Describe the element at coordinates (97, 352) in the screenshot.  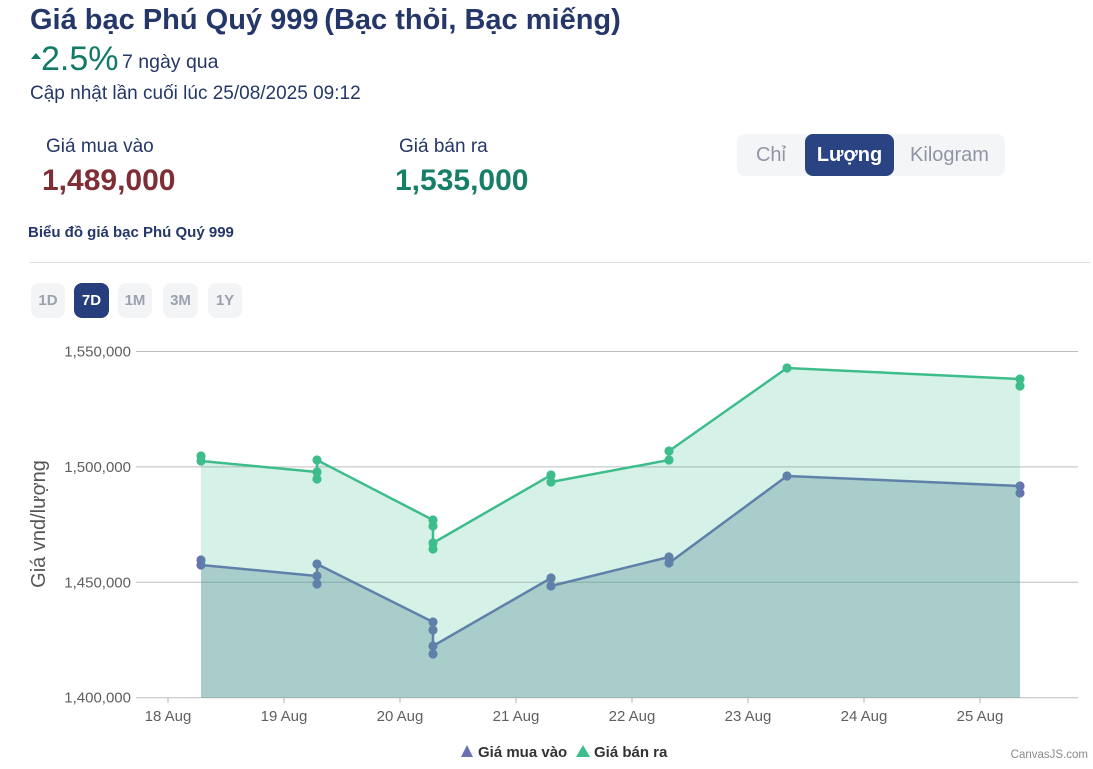
I see `svg-text: 1,550,000` at that location.